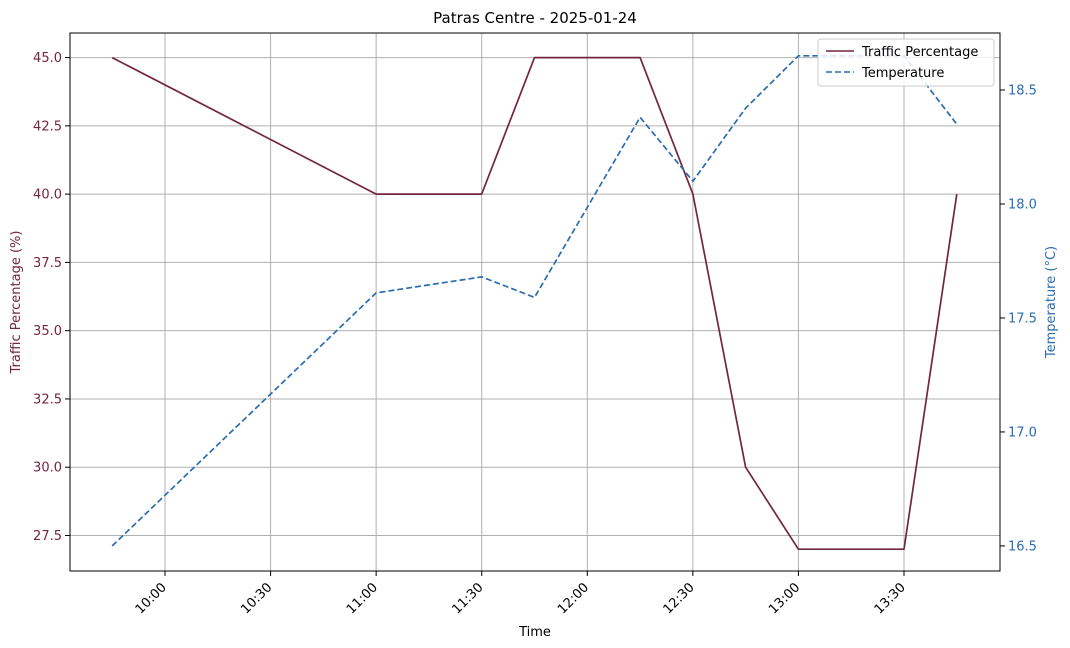  Describe the element at coordinates (1022, 318) in the screenshot. I see `y-right-tick-label: 17.5` at that location.